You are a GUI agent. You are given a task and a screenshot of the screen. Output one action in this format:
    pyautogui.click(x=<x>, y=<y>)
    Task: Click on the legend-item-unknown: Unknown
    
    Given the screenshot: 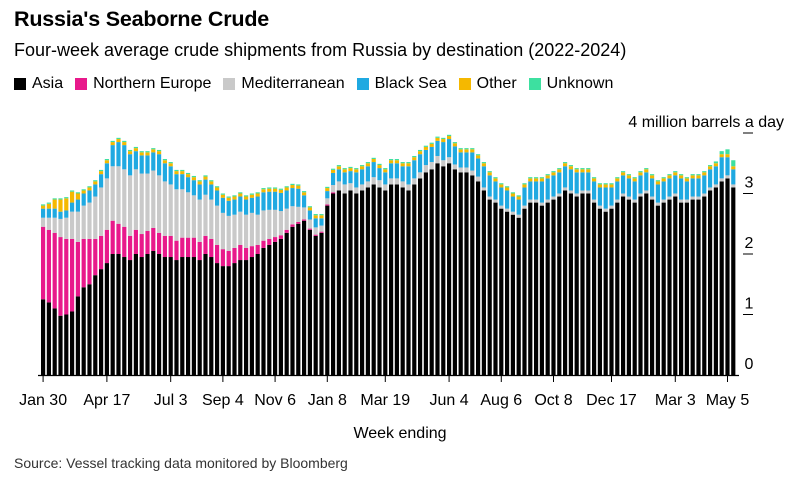 What is the action you would take?
    pyautogui.click(x=570, y=84)
    